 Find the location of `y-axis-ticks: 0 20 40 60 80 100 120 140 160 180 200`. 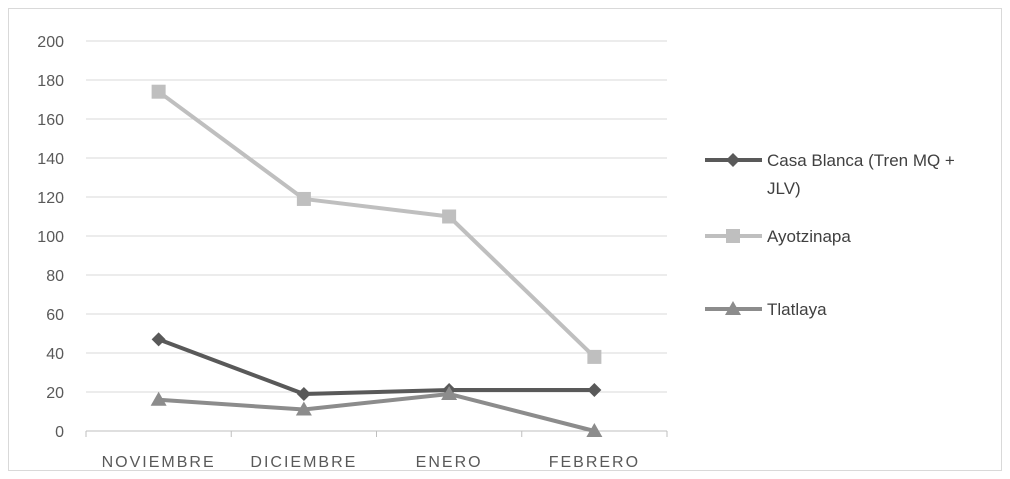

y-axis-ticks: 0 20 40 60 80 100 120 140 160 180 200 is located at coordinates (50, 237).